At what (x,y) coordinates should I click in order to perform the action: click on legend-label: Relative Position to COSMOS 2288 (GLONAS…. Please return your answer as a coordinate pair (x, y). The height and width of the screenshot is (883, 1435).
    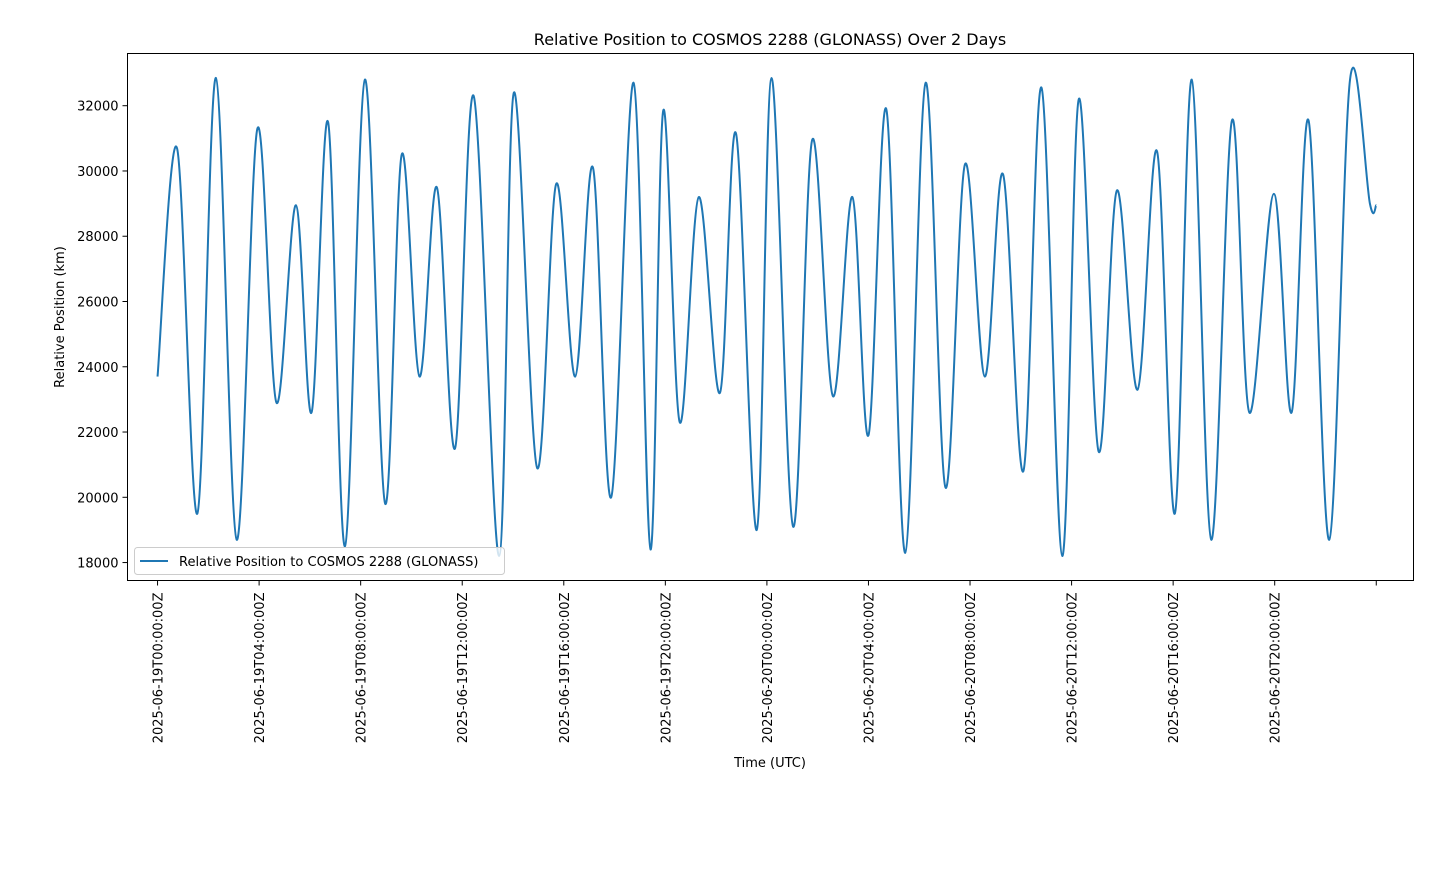
    Looking at the image, I should click on (328, 562).